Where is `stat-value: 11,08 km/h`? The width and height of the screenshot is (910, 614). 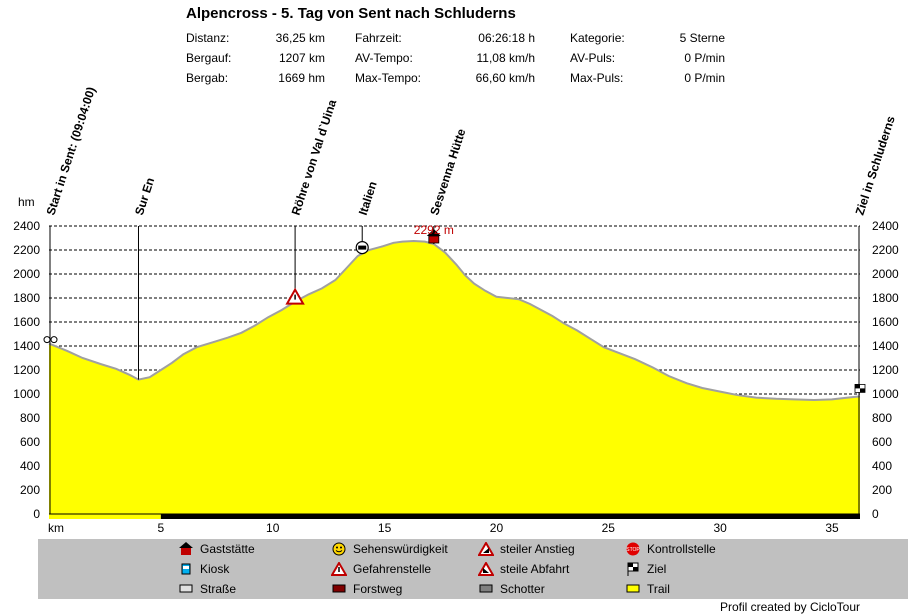
stat-value: 11,08 km/h is located at coordinates (505, 58).